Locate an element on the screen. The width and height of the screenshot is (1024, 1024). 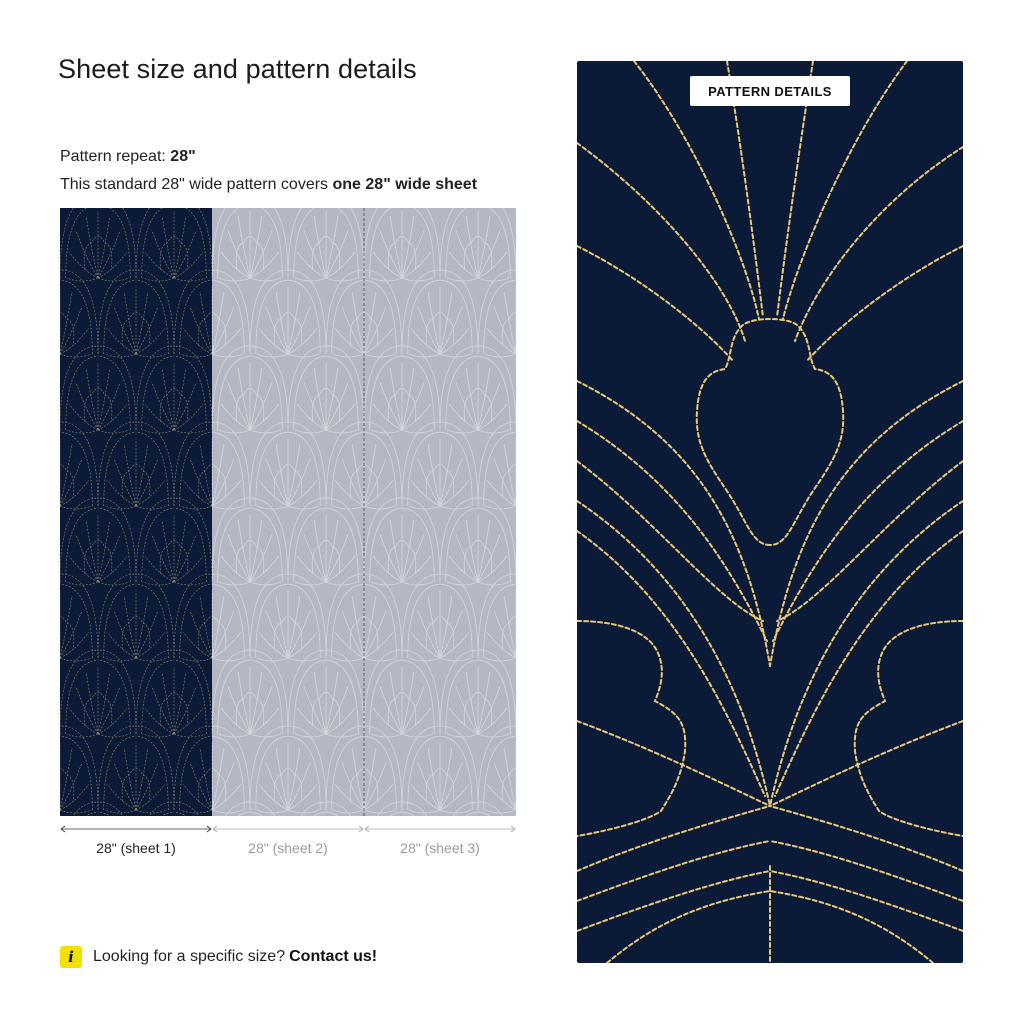
pattern-repeat-line: Pattern repeat: 28" is located at coordinates (128, 157).